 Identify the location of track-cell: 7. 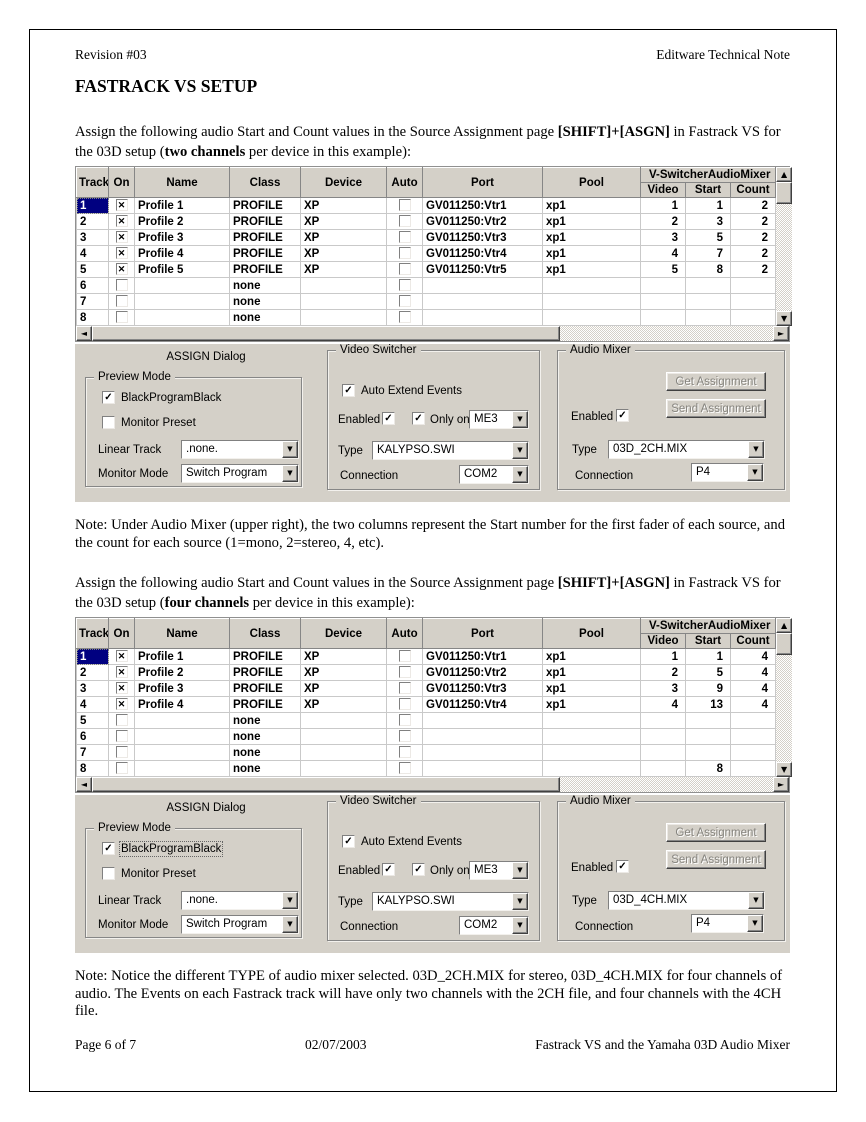
(92, 301).